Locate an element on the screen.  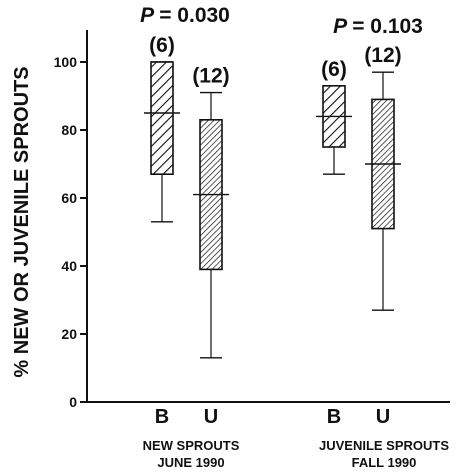
group-label-line1: NEW SPROUTS is located at coordinates (191, 445).